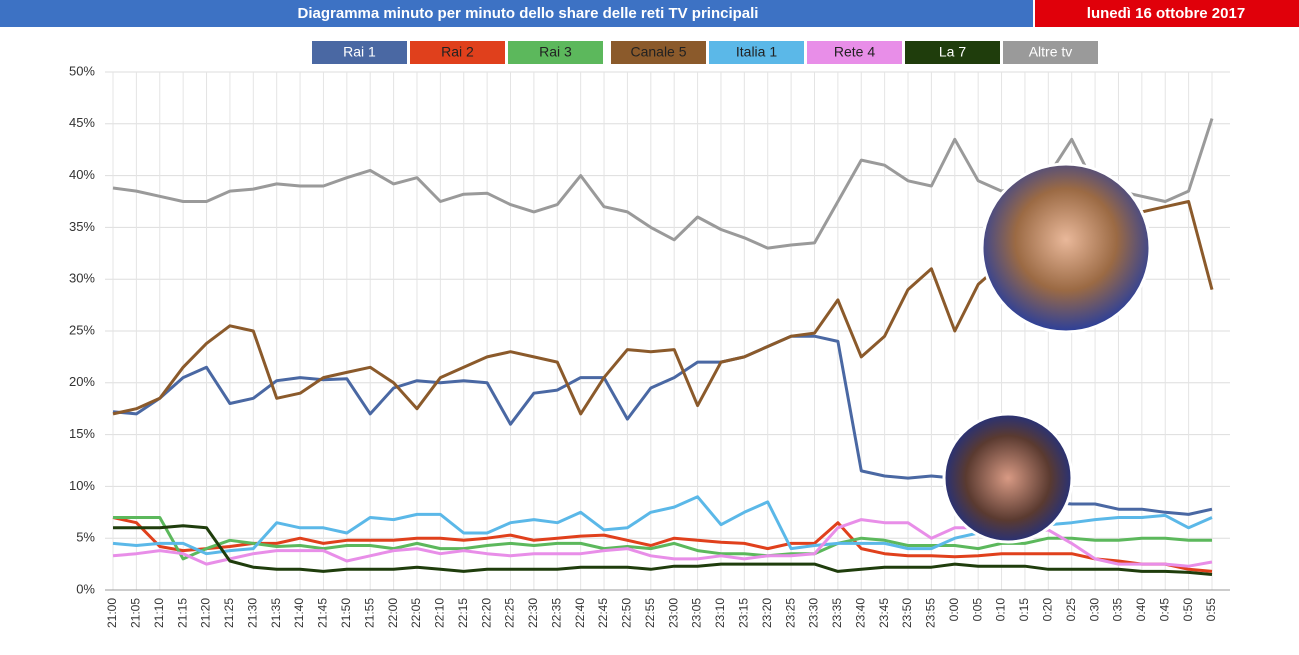 Image resolution: width=1299 pixels, height=655 pixels. Describe the element at coordinates (627, 613) in the screenshot. I see `x-tick-label: 22:50` at that location.